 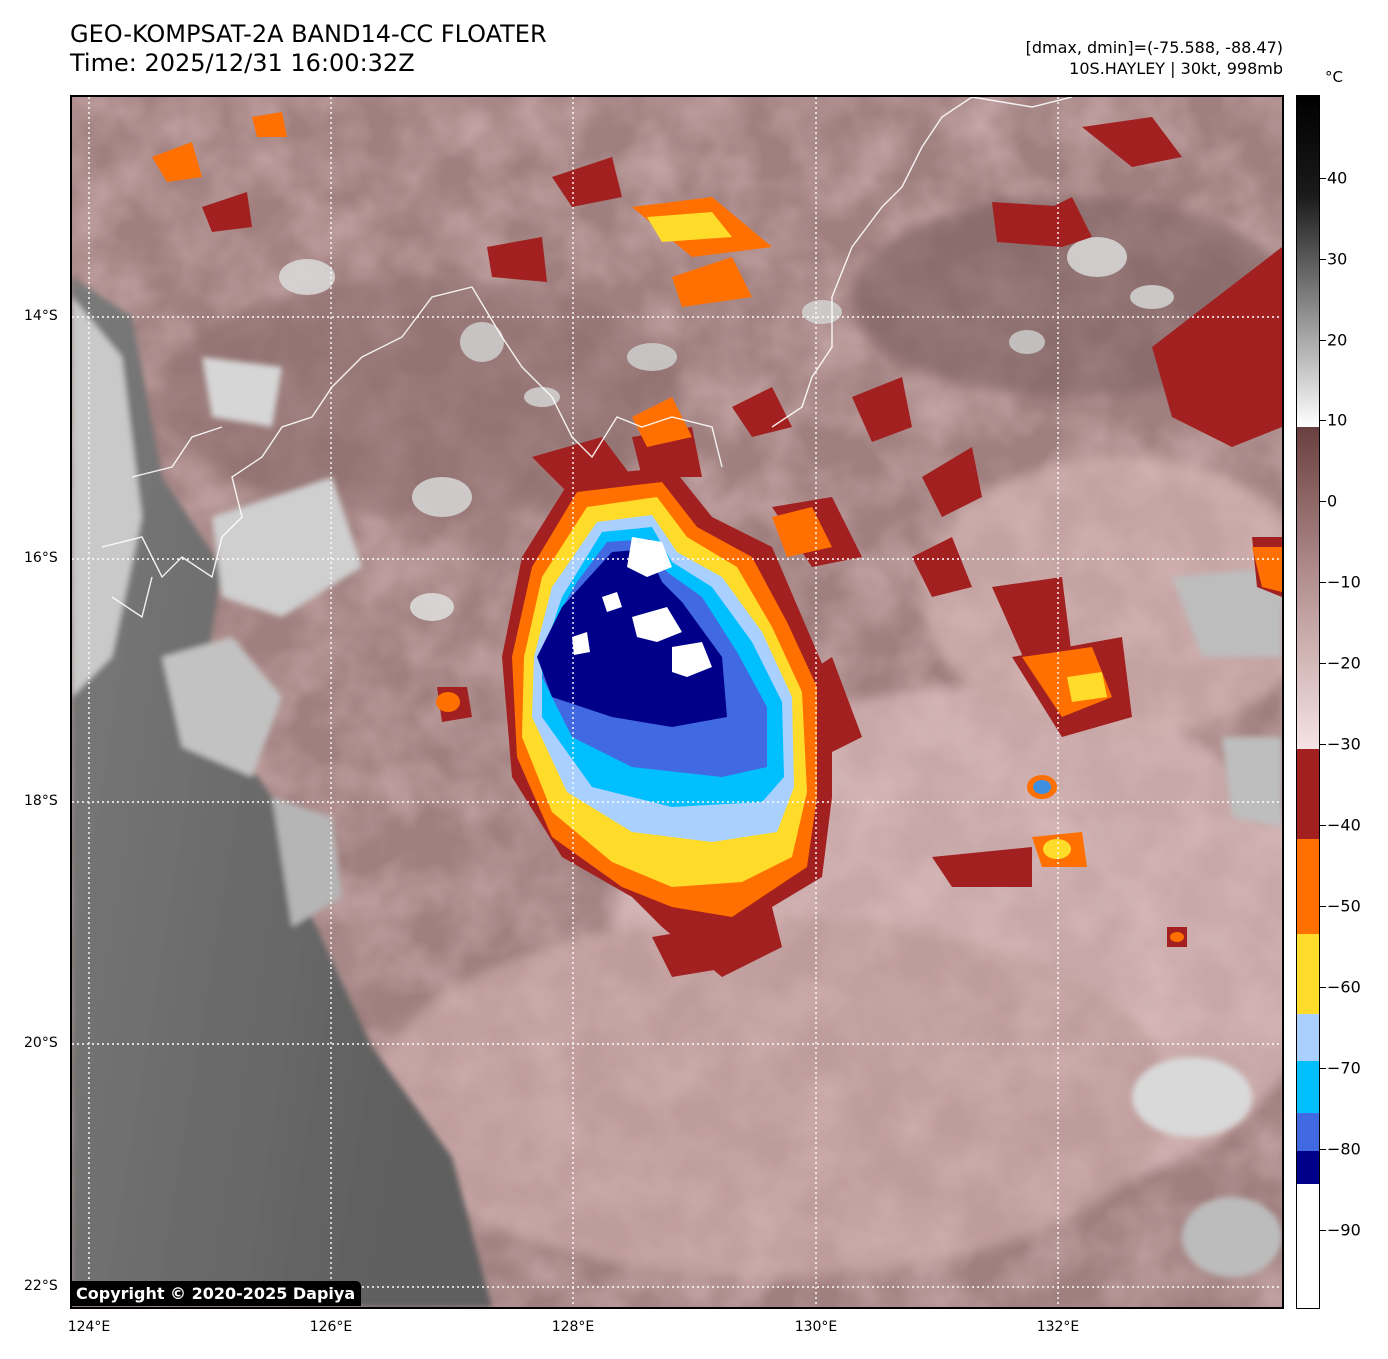 I want to click on colorbar-label-minus-70: −70, so click(x=1344, y=1068).